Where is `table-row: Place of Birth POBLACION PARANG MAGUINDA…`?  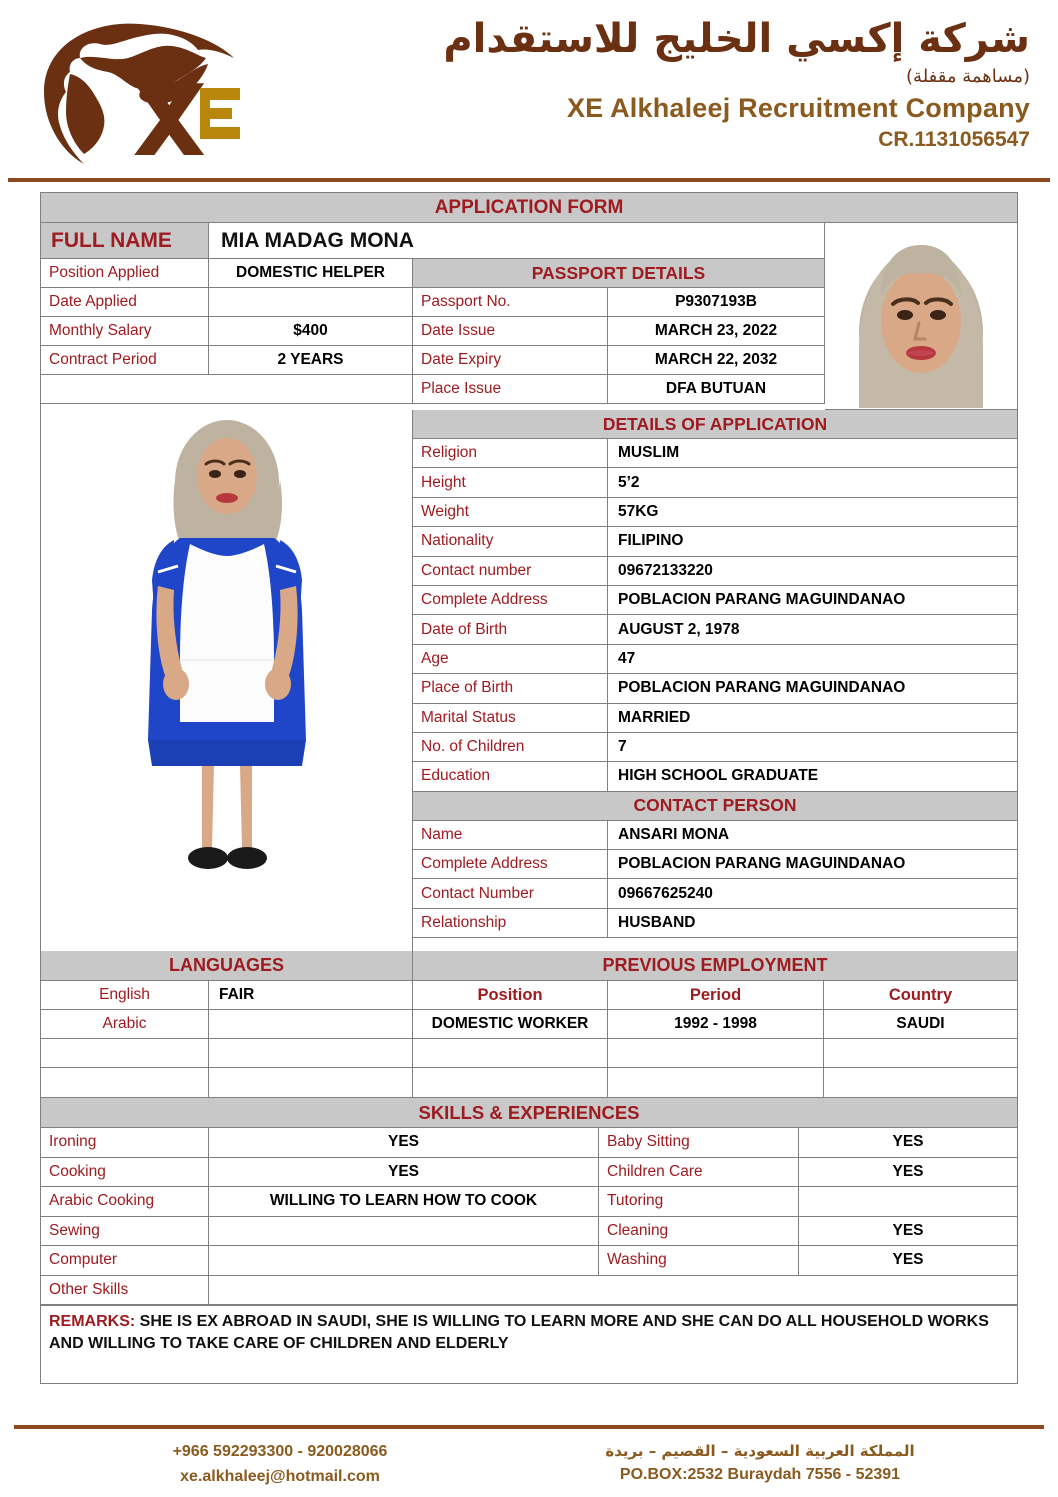
table-row: Place of Birth POBLACION PARANG MAGUINDA… is located at coordinates (715, 689).